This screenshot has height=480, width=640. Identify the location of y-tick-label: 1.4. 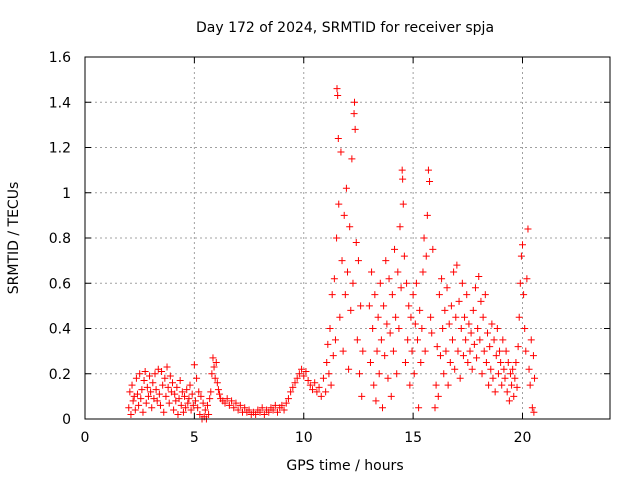
(60, 103).